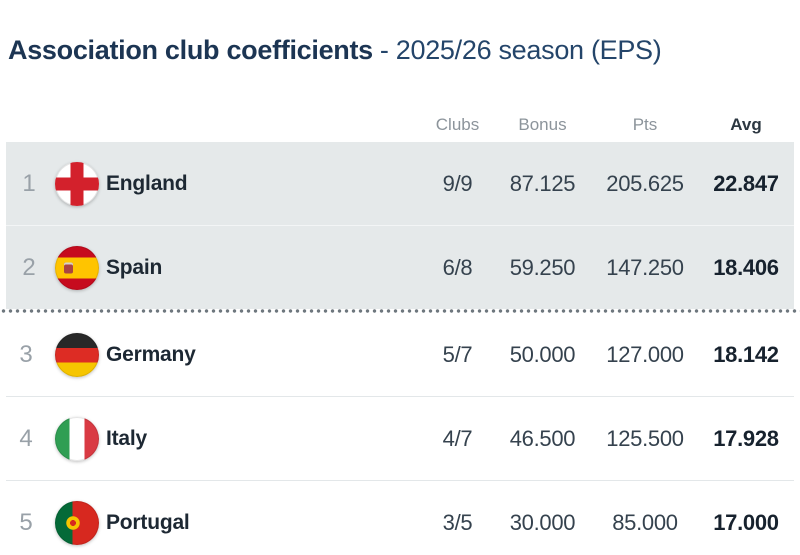 This screenshot has height=555, width=800. Describe the element at coordinates (26, 522) in the screenshot. I see `rank-cell: 5` at that location.